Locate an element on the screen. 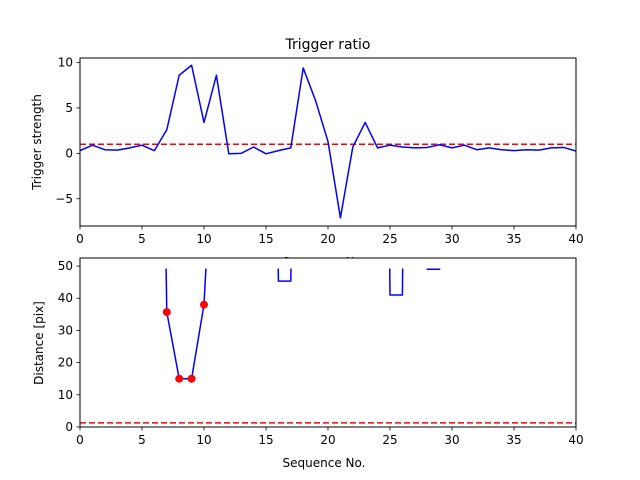 The image size is (640, 480). bottom-y-axis-label: Distance [pix] is located at coordinates (39, 343).